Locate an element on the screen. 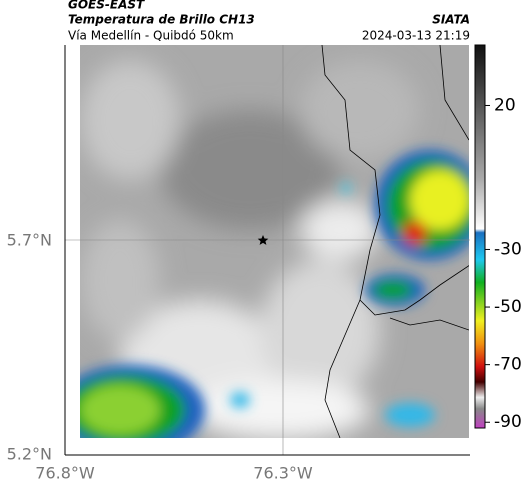  colorbar-tick-label: 20 is located at coordinates (505, 105).